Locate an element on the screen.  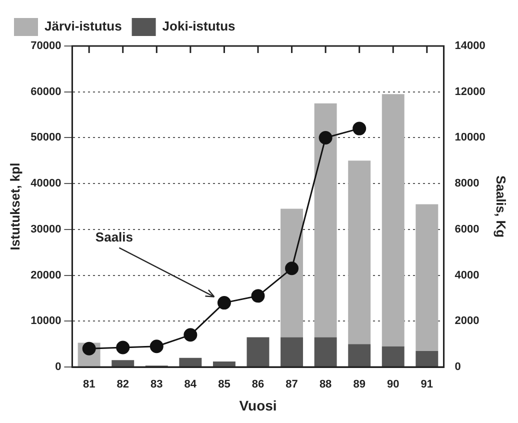
y-tick-label: 50000 is located at coordinates (46, 138).